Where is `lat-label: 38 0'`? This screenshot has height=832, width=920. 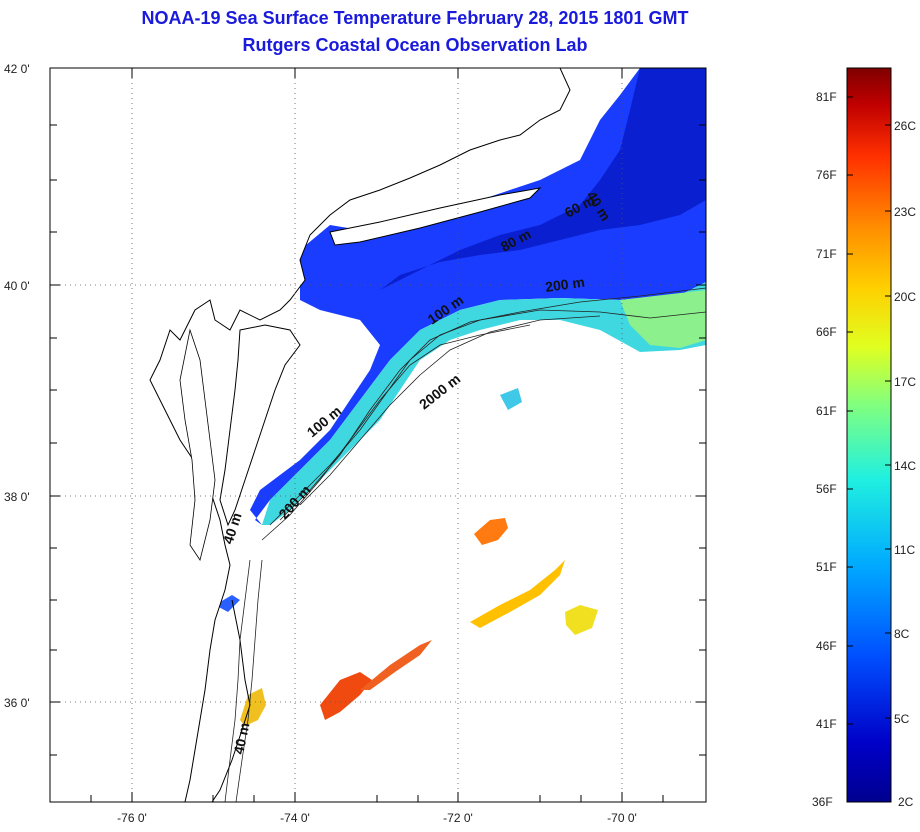 lat-label: 38 0' is located at coordinates (17, 497).